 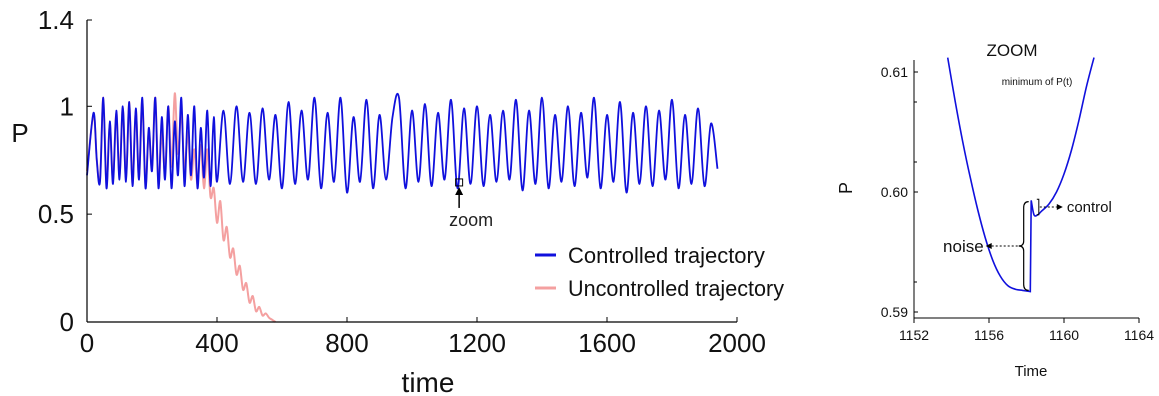 What do you see at coordinates (894, 192) in the screenshot?
I see `zoom-y-tick-label: 0.60` at bounding box center [894, 192].